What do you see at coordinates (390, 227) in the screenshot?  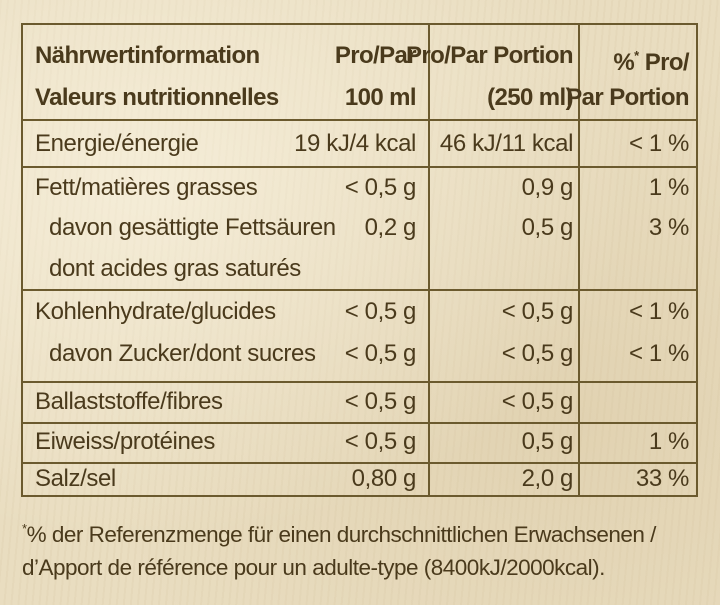 I see `row-per100: 0,2 g` at bounding box center [390, 227].